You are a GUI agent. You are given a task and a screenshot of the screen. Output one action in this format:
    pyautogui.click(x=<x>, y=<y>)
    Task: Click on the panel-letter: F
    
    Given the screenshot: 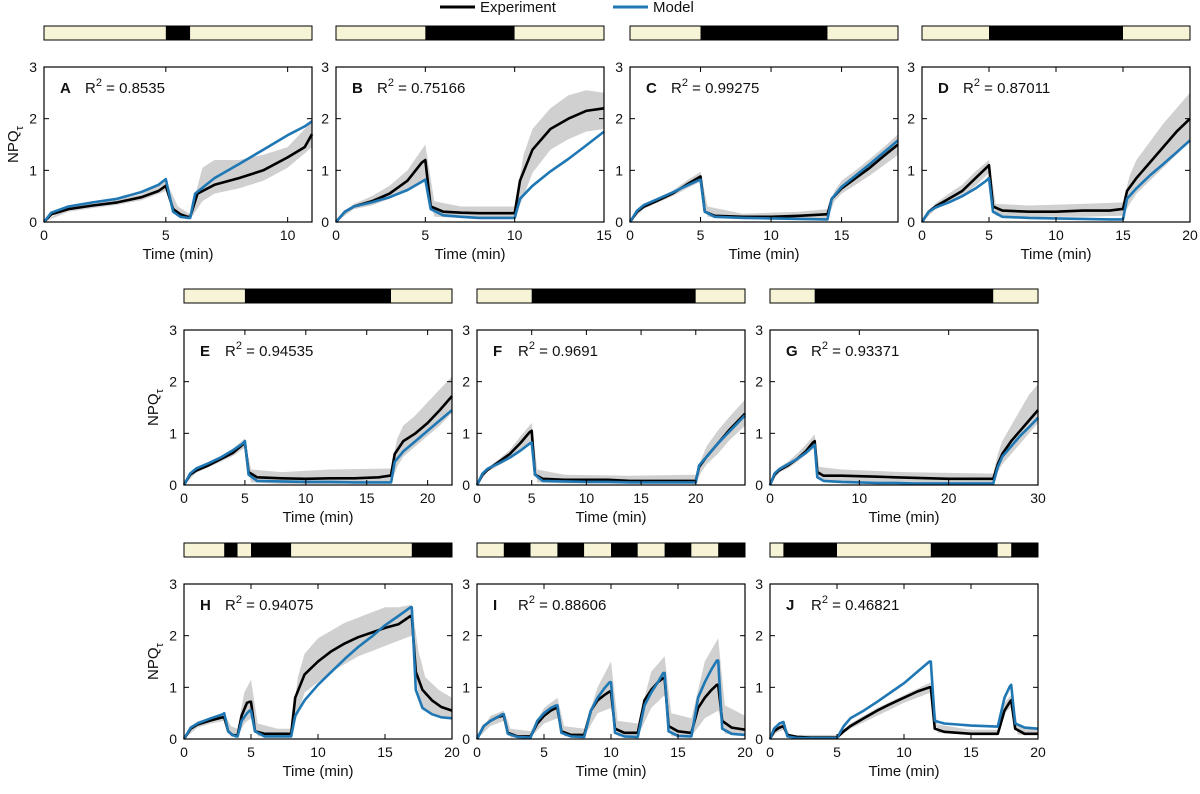 What is the action you would take?
    pyautogui.click(x=497, y=351)
    